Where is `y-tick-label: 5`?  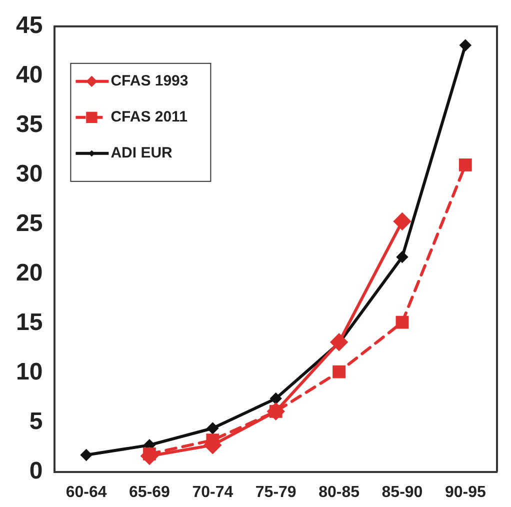
y-tick-label: 5 is located at coordinates (36, 421).